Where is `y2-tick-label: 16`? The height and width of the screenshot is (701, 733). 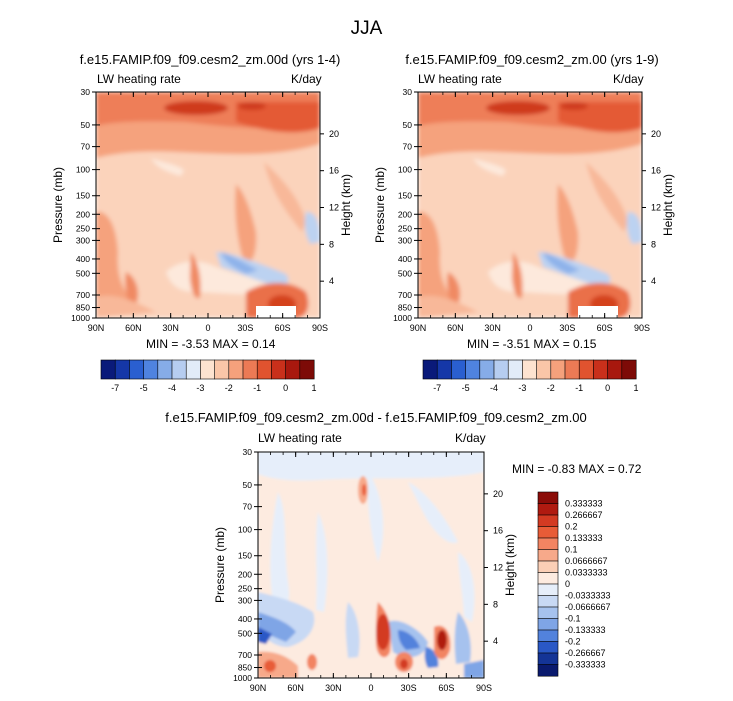
y2-tick-label: 16 is located at coordinates (656, 171).